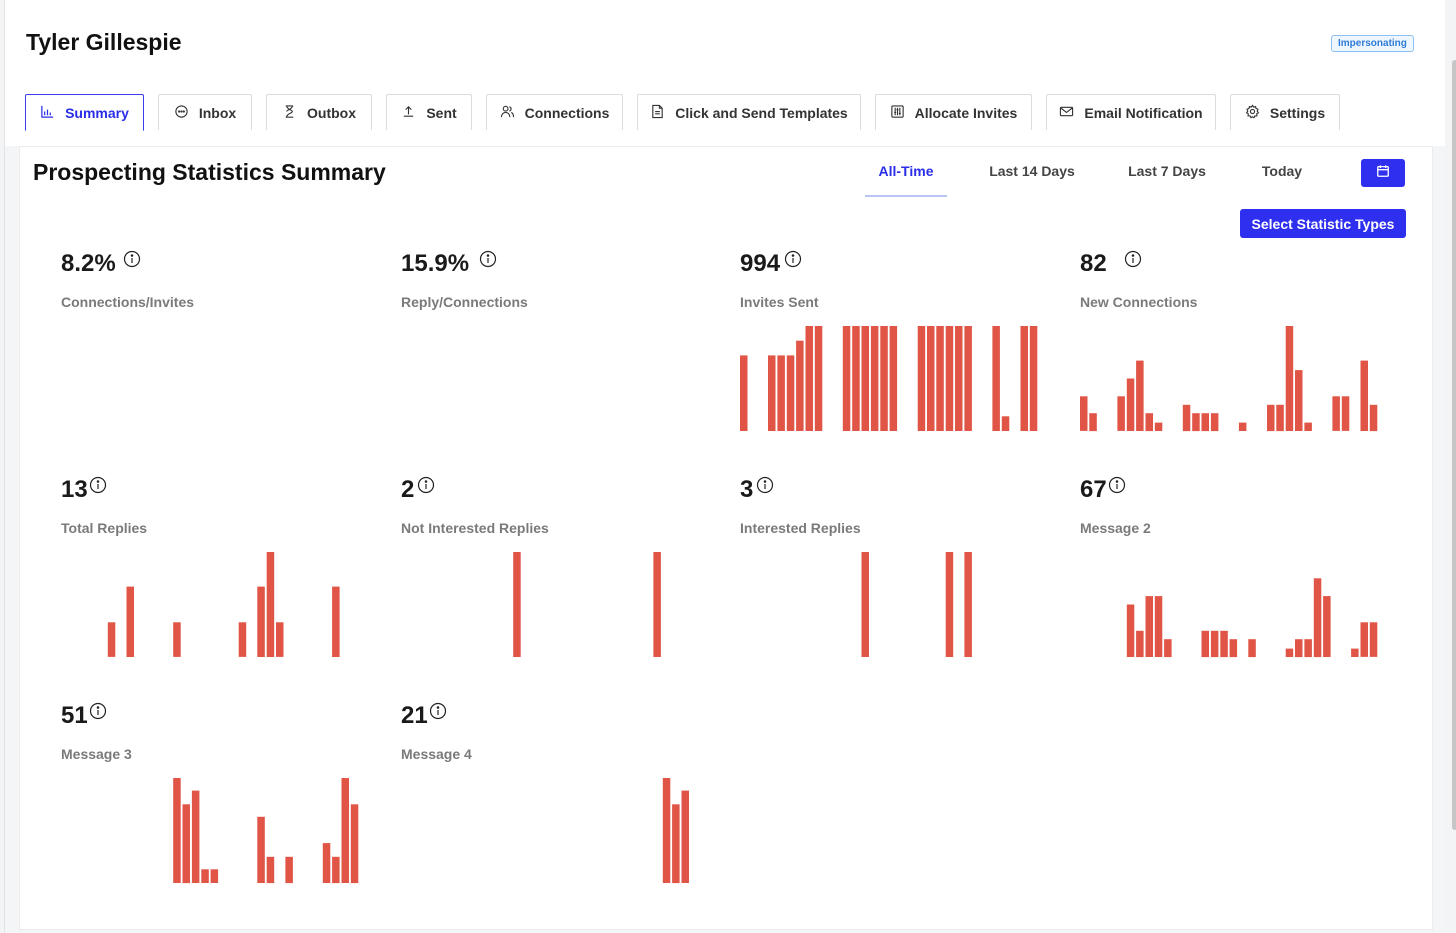 The width and height of the screenshot is (1456, 933). I want to click on stat-value: 21, so click(414, 715).